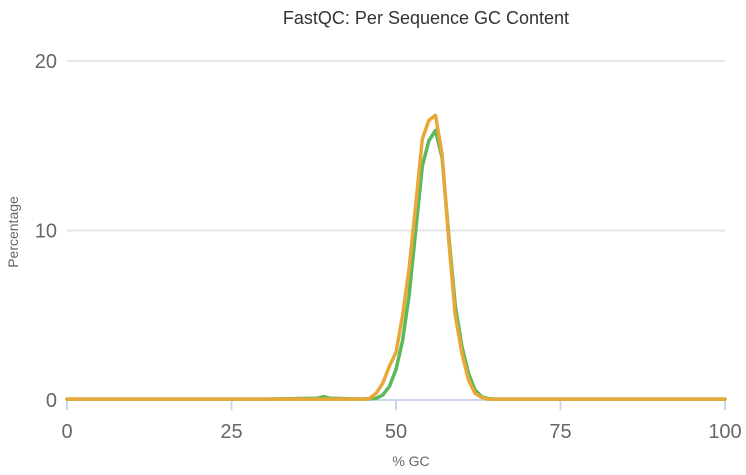 The image size is (746, 475). What do you see at coordinates (396, 432) in the screenshot?
I see `x-tick-label: 50` at bounding box center [396, 432].